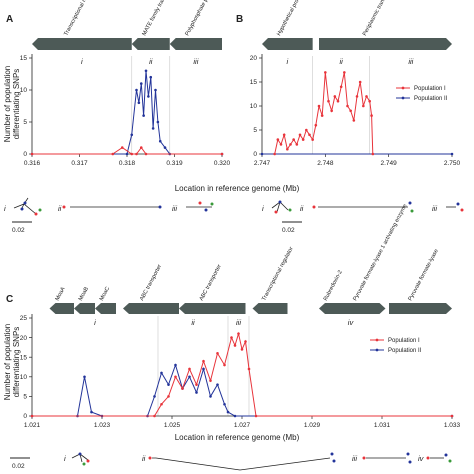  Describe the element at coordinates (195, 61) in the screenshot. I see `region-label-a-iii: iii` at that location.